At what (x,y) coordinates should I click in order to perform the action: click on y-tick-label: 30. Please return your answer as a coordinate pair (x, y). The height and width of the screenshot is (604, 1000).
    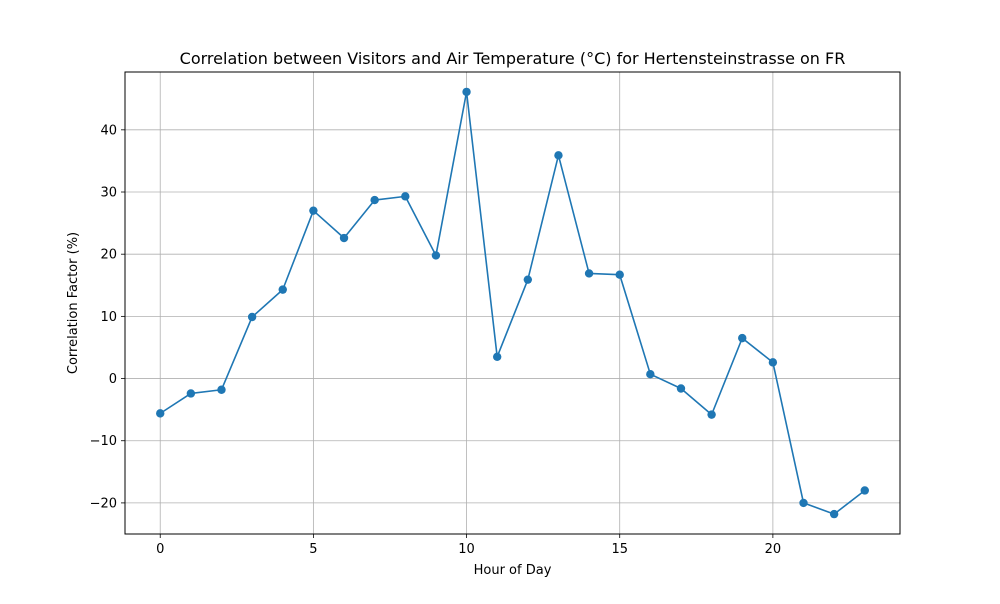
    Looking at the image, I should click on (108, 193).